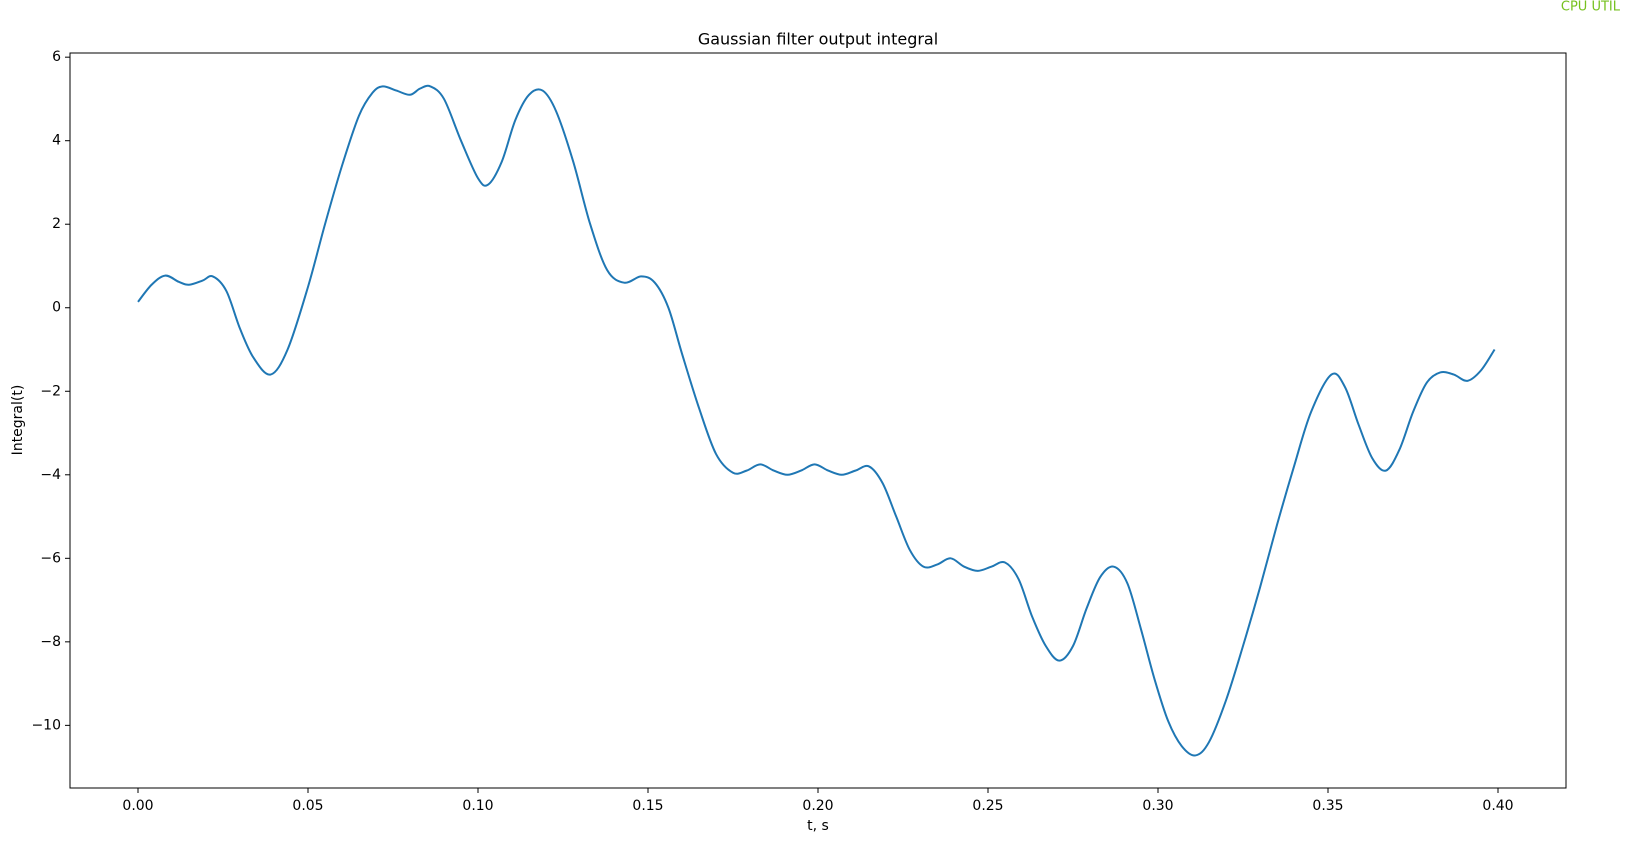 The image size is (1636, 865). What do you see at coordinates (56, 224) in the screenshot?
I see `y-tick-label: 2` at bounding box center [56, 224].